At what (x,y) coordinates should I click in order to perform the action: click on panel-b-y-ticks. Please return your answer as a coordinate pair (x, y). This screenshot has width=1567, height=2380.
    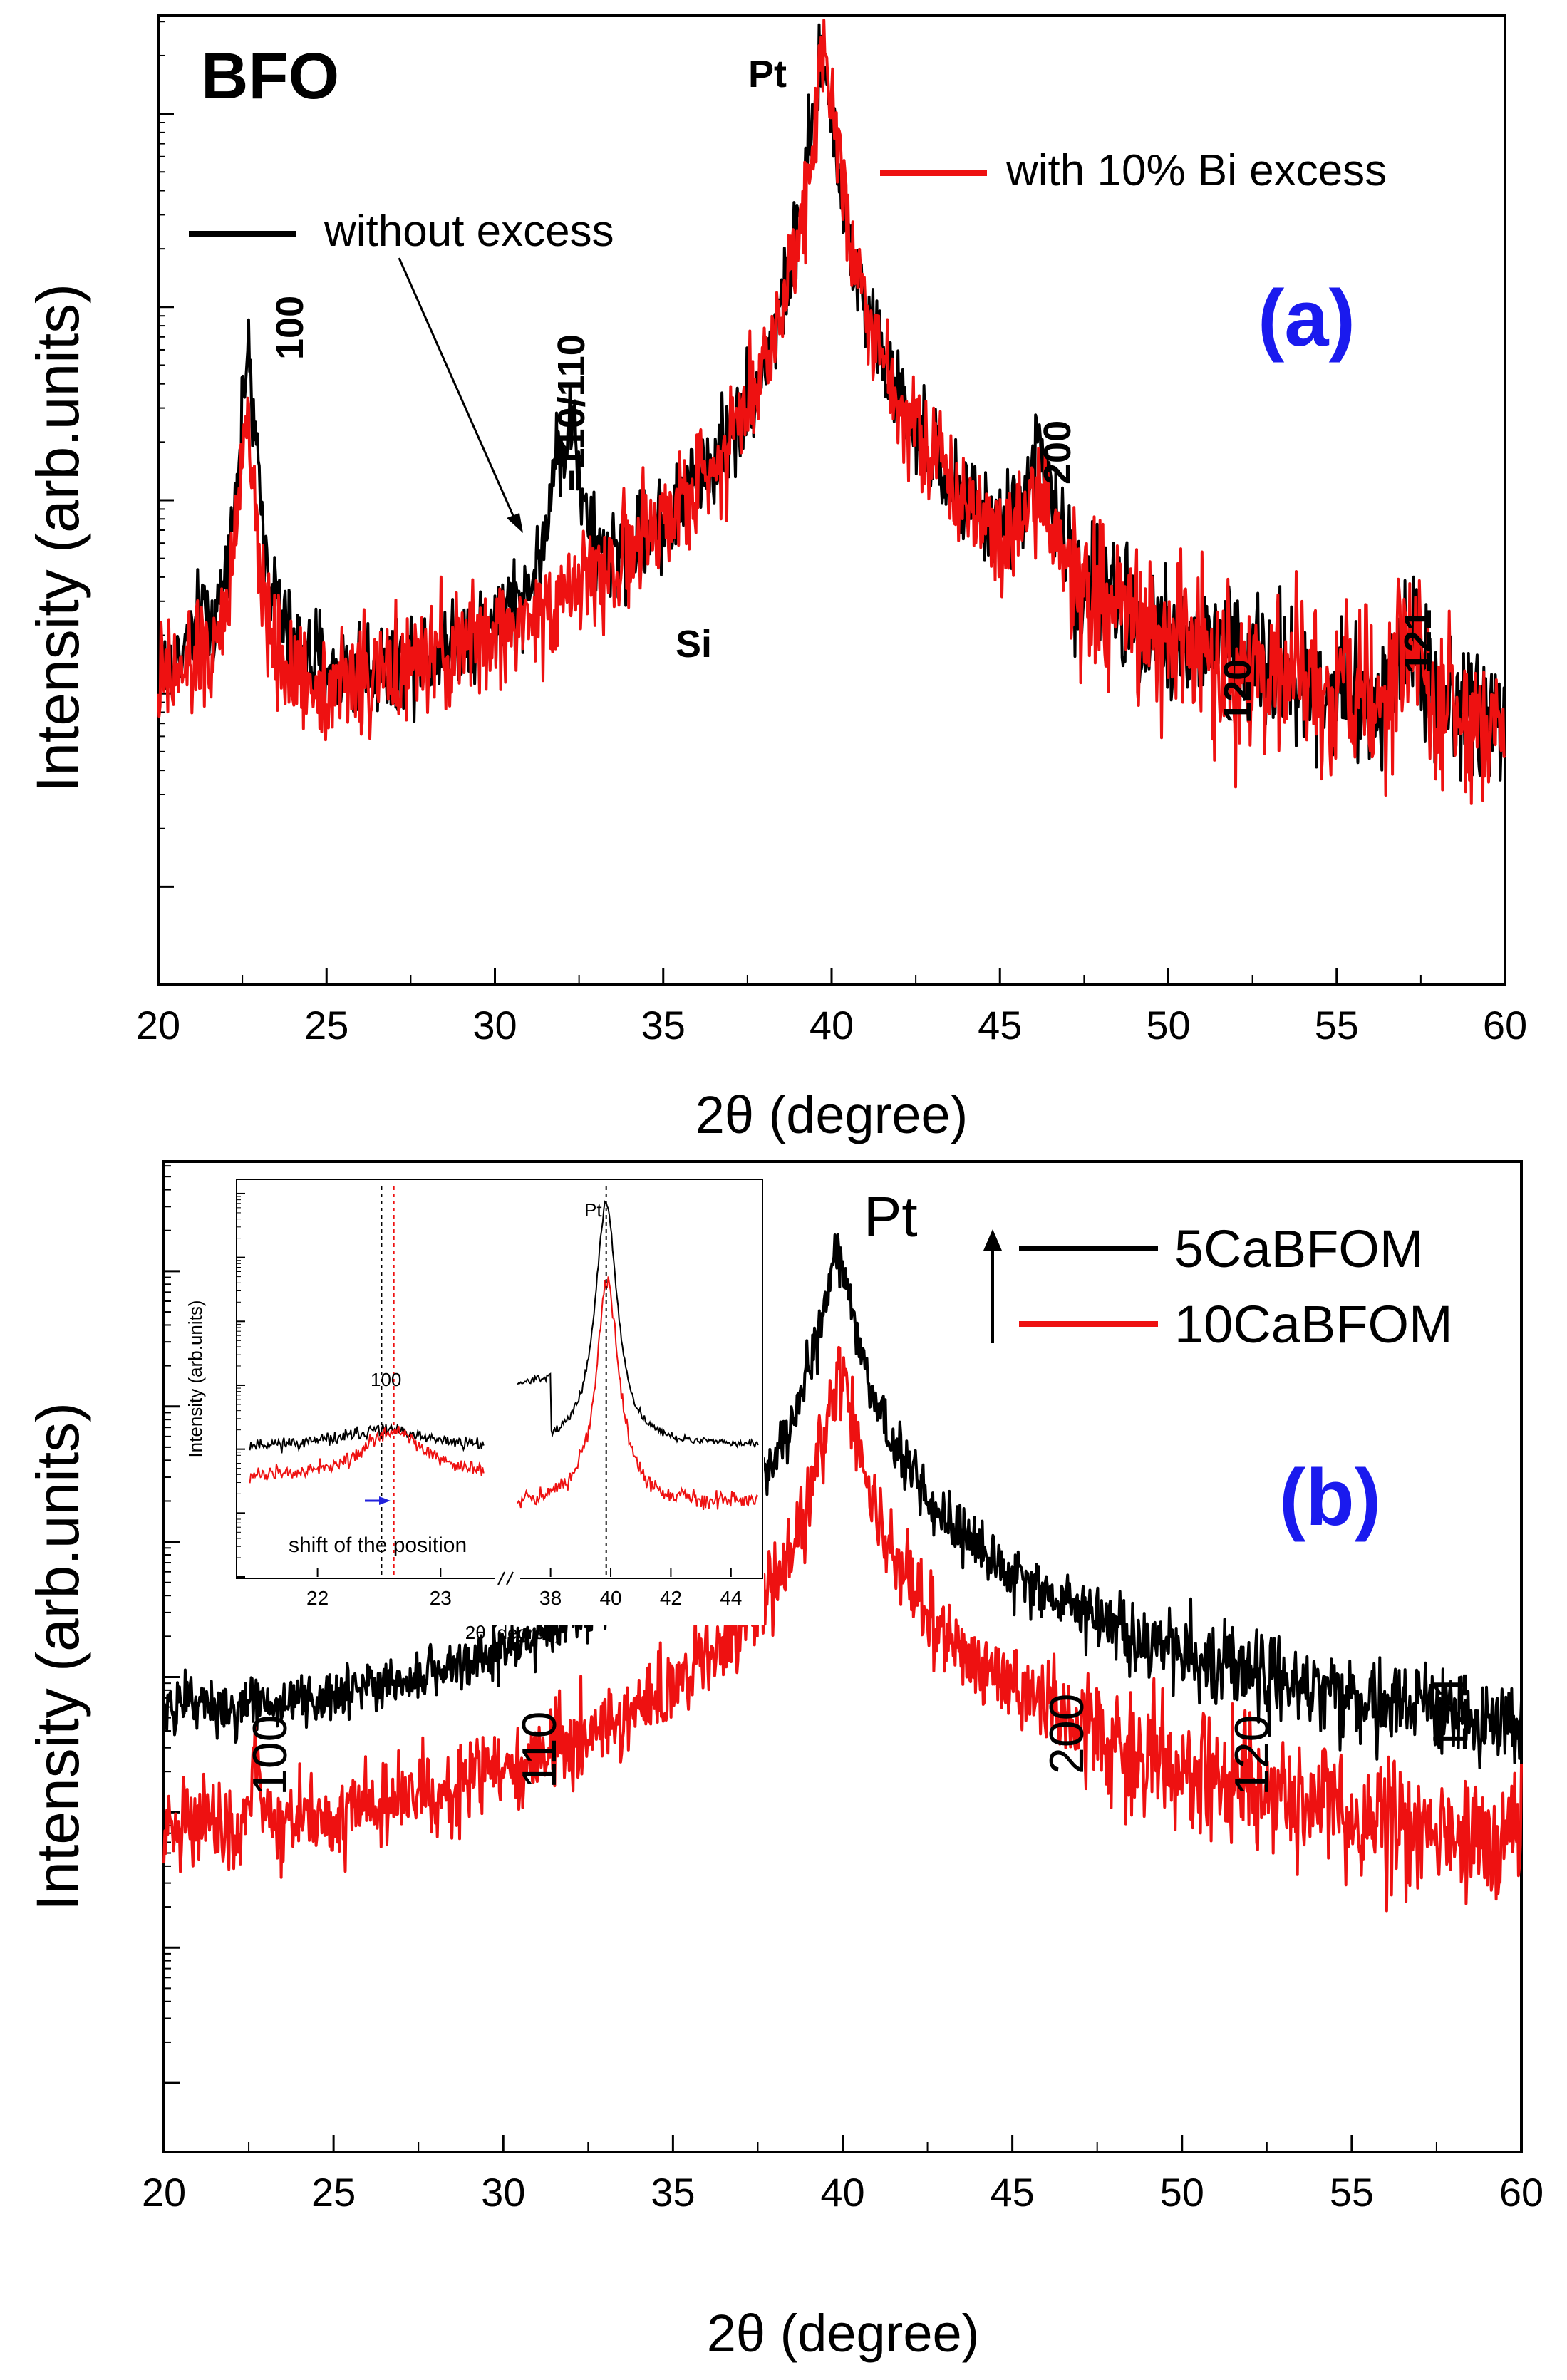
    Looking at the image, I should click on (172, 1624).